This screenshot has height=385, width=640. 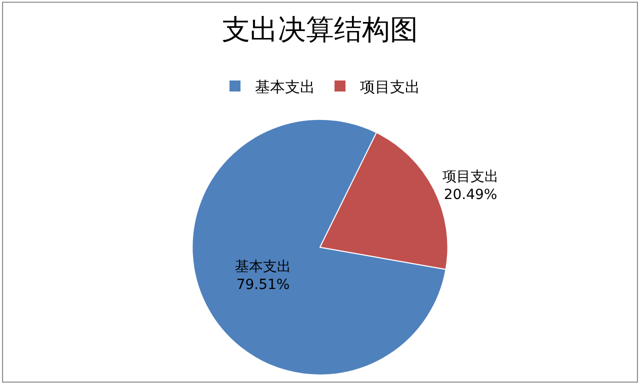 What do you see at coordinates (471, 195) in the screenshot?
I see `data-label: 20.49%` at bounding box center [471, 195].